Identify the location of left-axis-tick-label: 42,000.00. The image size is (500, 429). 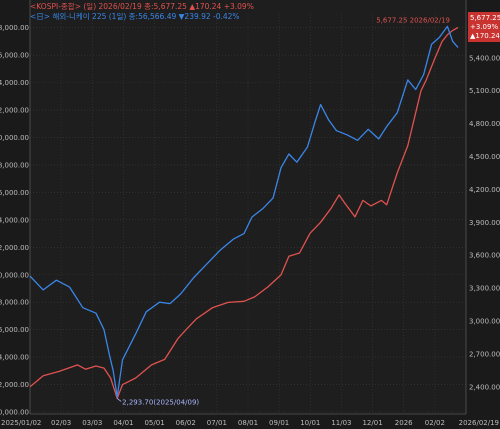
(14, 248).